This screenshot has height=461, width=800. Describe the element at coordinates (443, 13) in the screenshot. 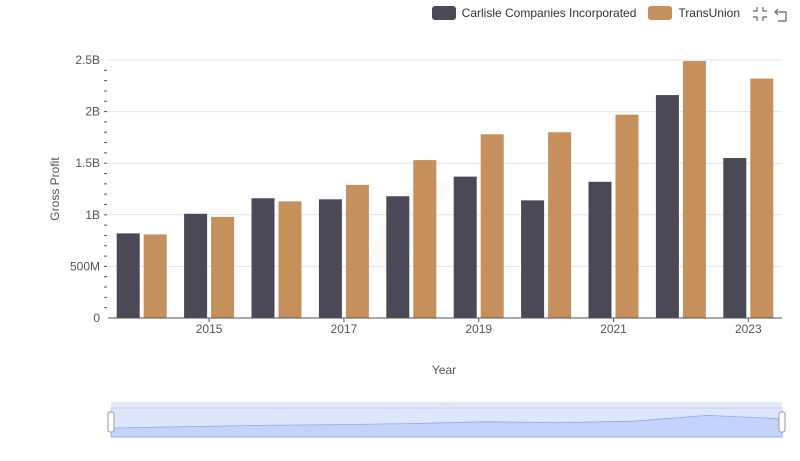

I see `legend-swatch-carlisle-icon` at that location.